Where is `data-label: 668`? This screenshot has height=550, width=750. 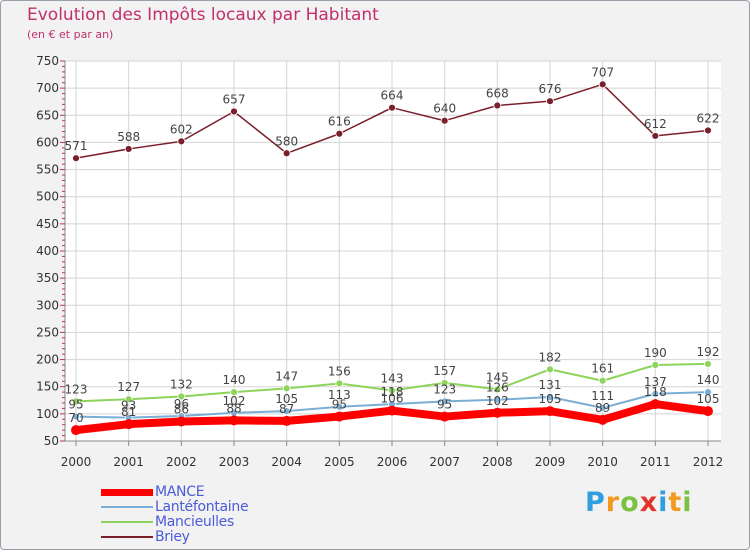 data-label: 668 is located at coordinates (497, 94).